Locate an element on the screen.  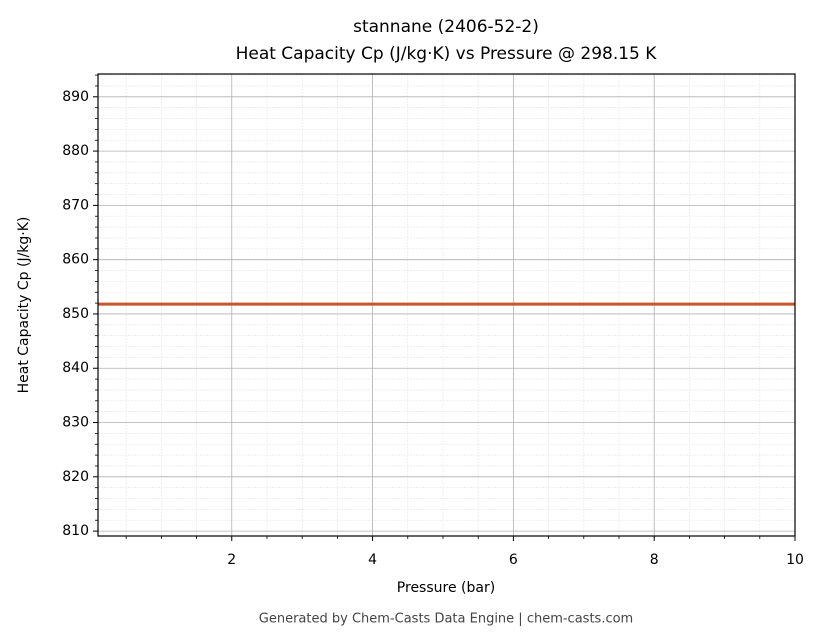
y-tick-label: 890 is located at coordinates (75, 97).